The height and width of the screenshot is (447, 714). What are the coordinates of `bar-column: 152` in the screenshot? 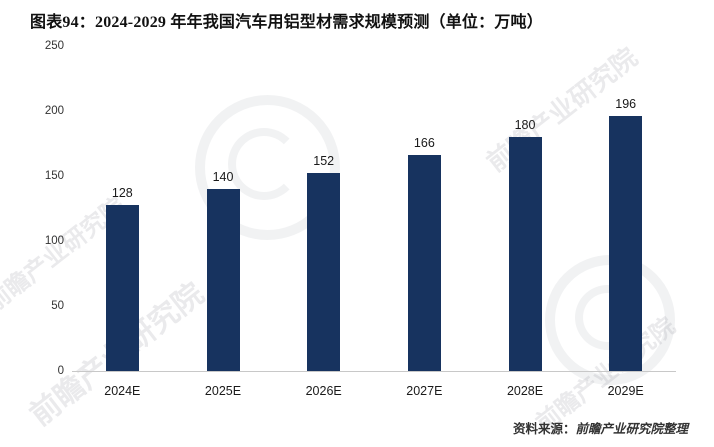 It's located at (323, 208).